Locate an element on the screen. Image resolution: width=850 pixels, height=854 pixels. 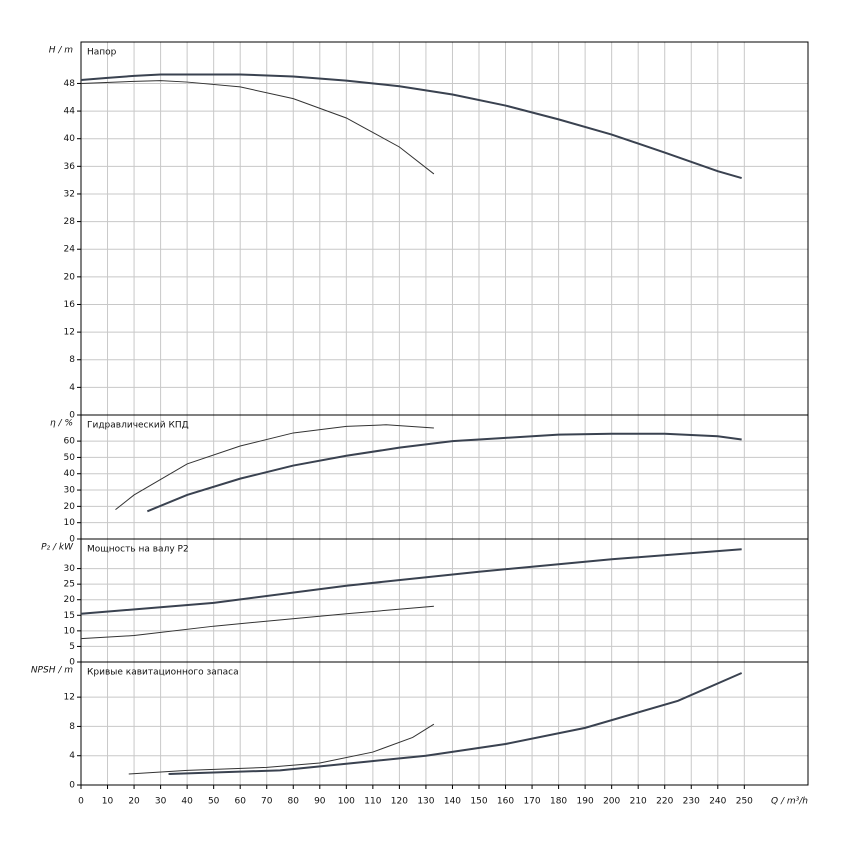
x-tick-label: 90 is located at coordinates (320, 802).